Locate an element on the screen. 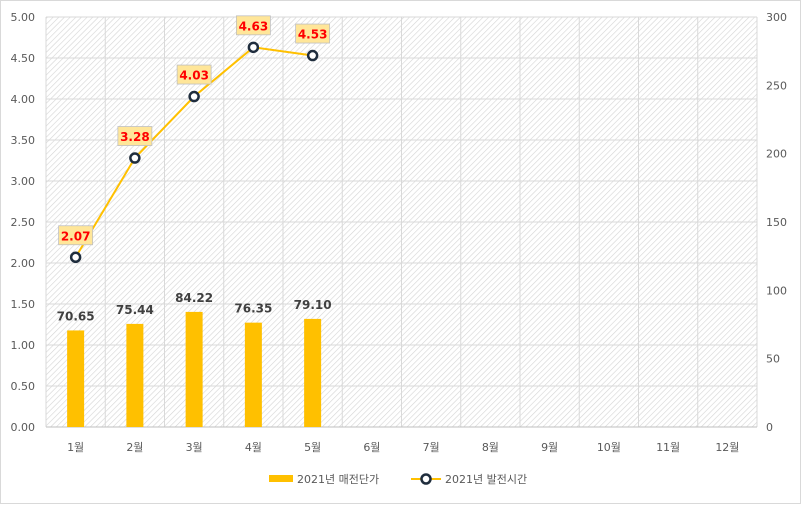 This screenshot has height=505, width=801. left-y-tick-label: 4.50 is located at coordinates (23, 58).